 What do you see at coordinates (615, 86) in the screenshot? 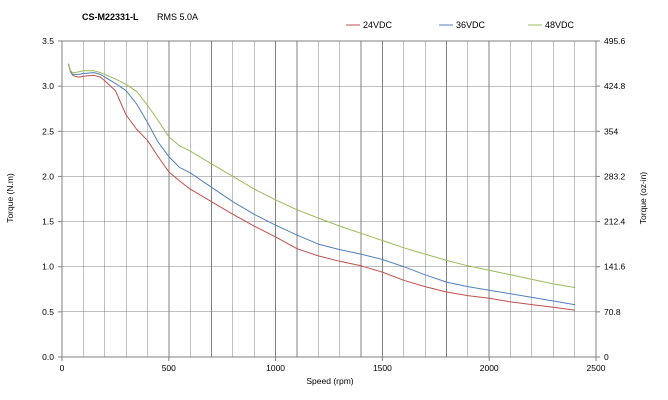
I see `y2-tick-label: 424.8` at bounding box center [615, 86].